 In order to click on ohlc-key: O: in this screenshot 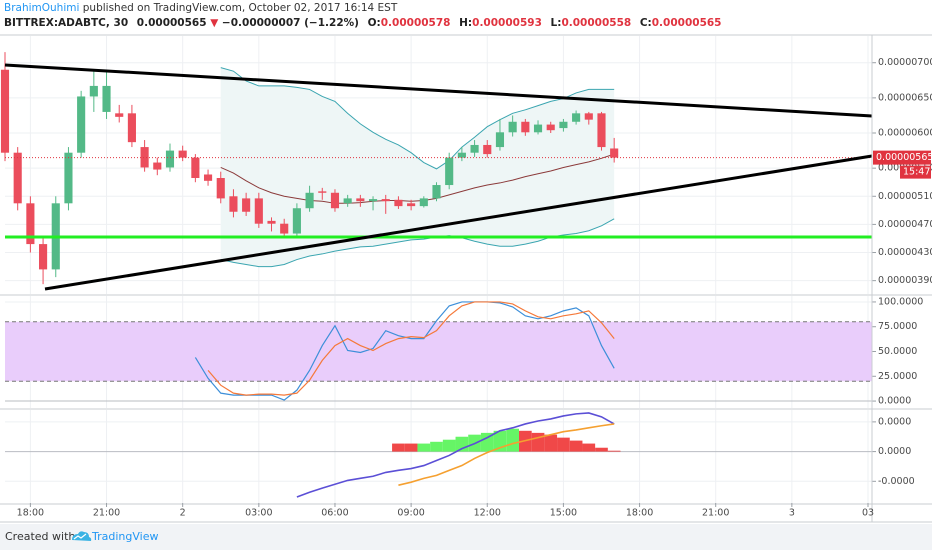, I will do `click(374, 23)`.